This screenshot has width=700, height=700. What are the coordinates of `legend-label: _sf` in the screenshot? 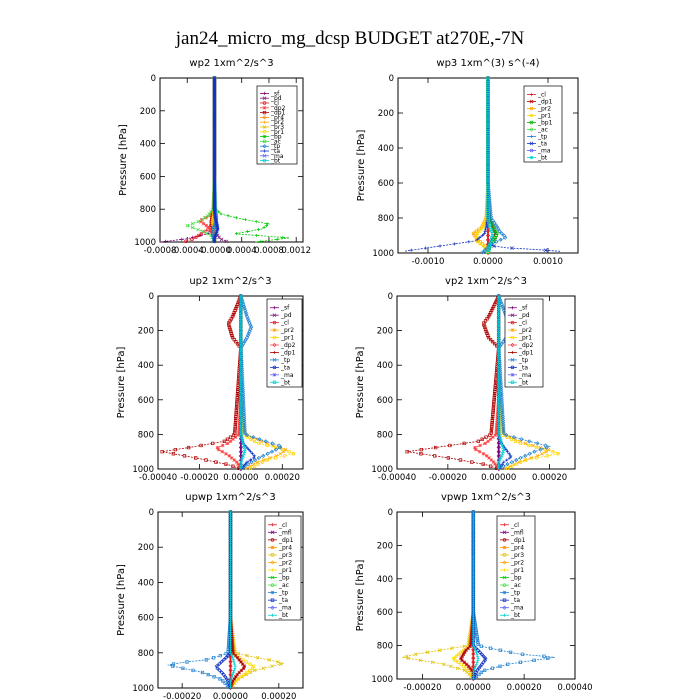 It's located at (275, 93).